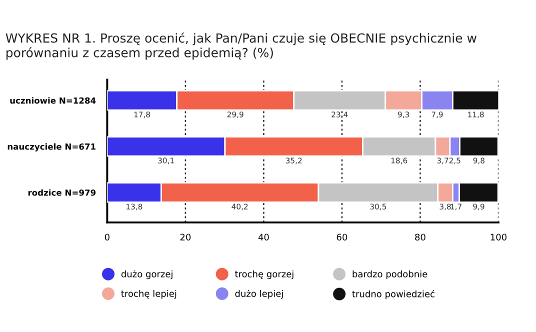  I want to click on x-tick-label: 0, so click(107, 237).